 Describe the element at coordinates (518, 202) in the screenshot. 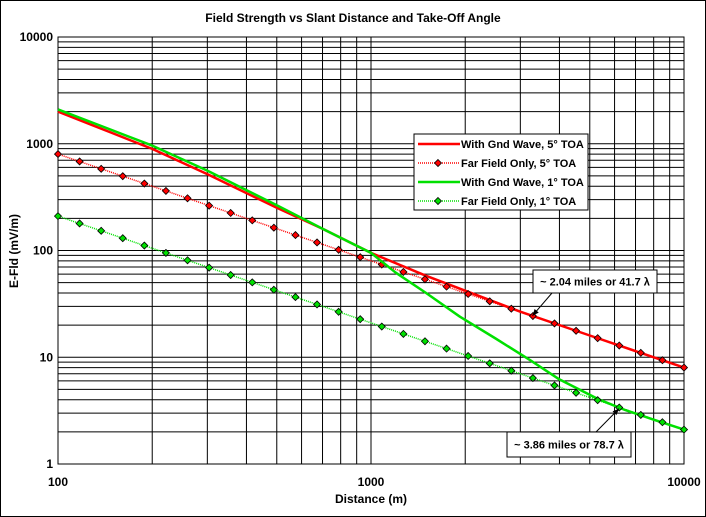

I see `legend-label: Far Field Only, 1° TOA` at that location.